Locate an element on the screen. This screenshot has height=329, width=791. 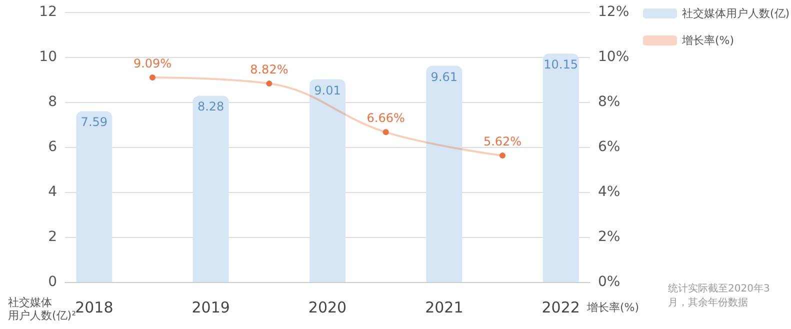
data-label: 10.15 is located at coordinates (561, 65).